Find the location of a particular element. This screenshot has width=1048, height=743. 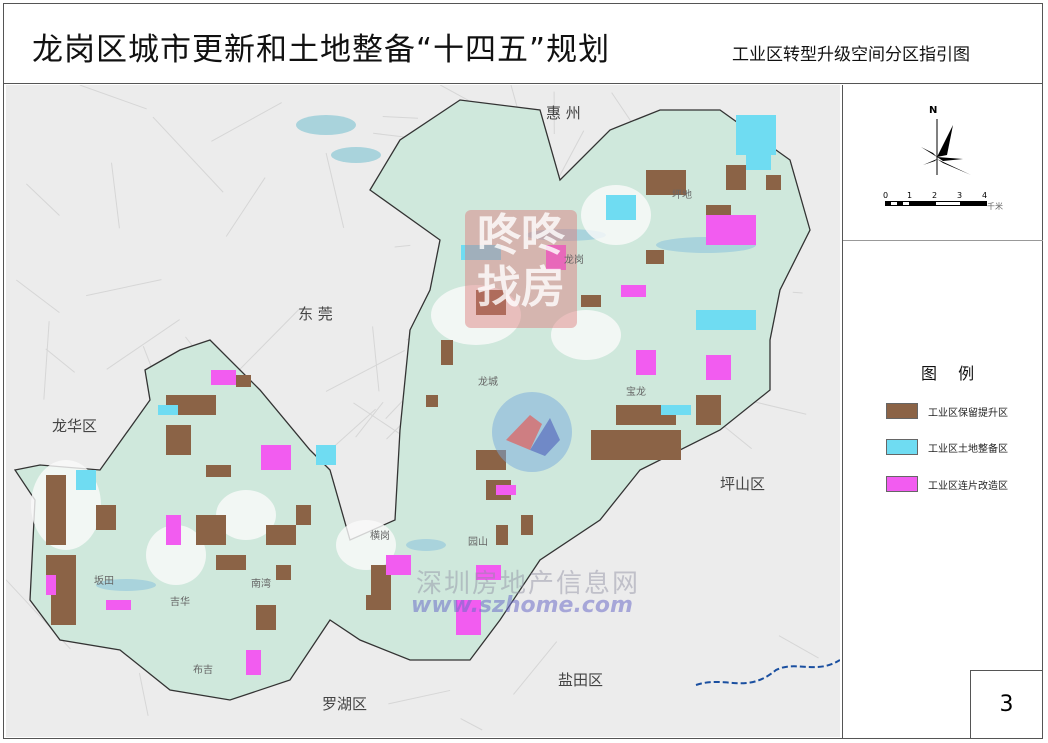

page-title: 龙岗区城市更新和土地整备“十四五”规划 is located at coordinates (321, 50).